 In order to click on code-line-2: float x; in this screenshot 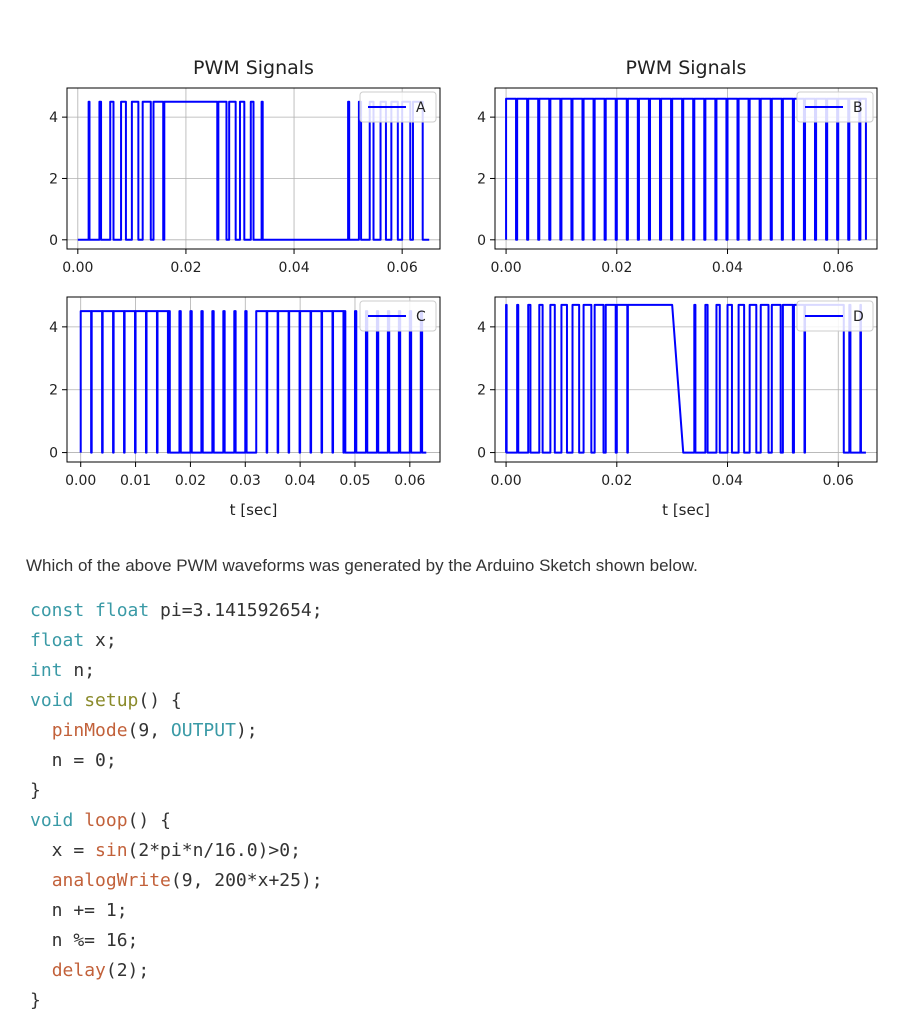, I will do `click(73, 640)`.